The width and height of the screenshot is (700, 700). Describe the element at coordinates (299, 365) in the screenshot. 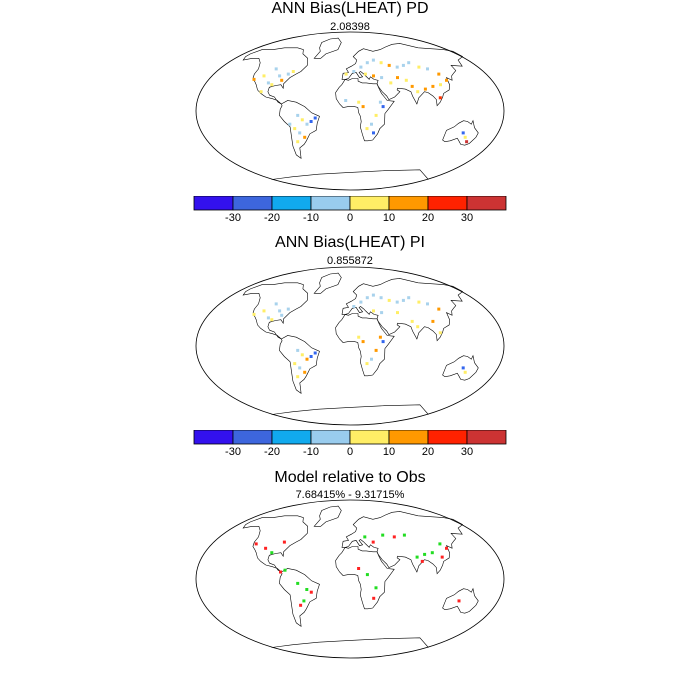

I see `coastline-south-america` at that location.